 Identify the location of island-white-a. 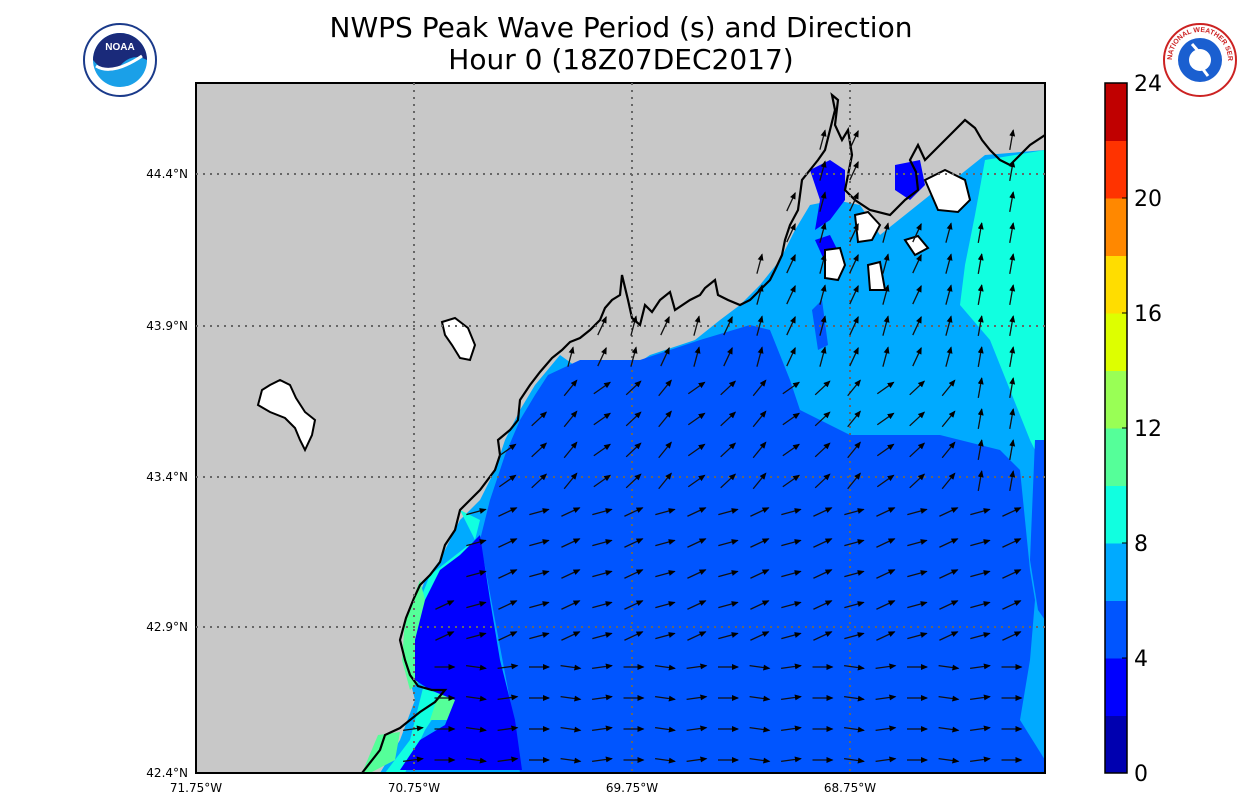
(835, 264).